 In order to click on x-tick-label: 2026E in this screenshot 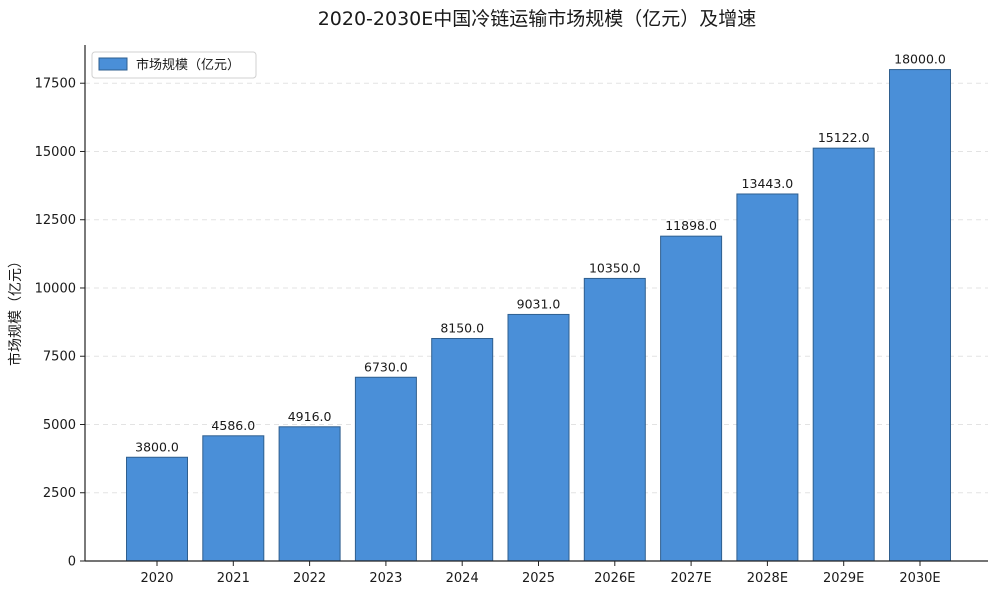, I will do `click(614, 578)`.